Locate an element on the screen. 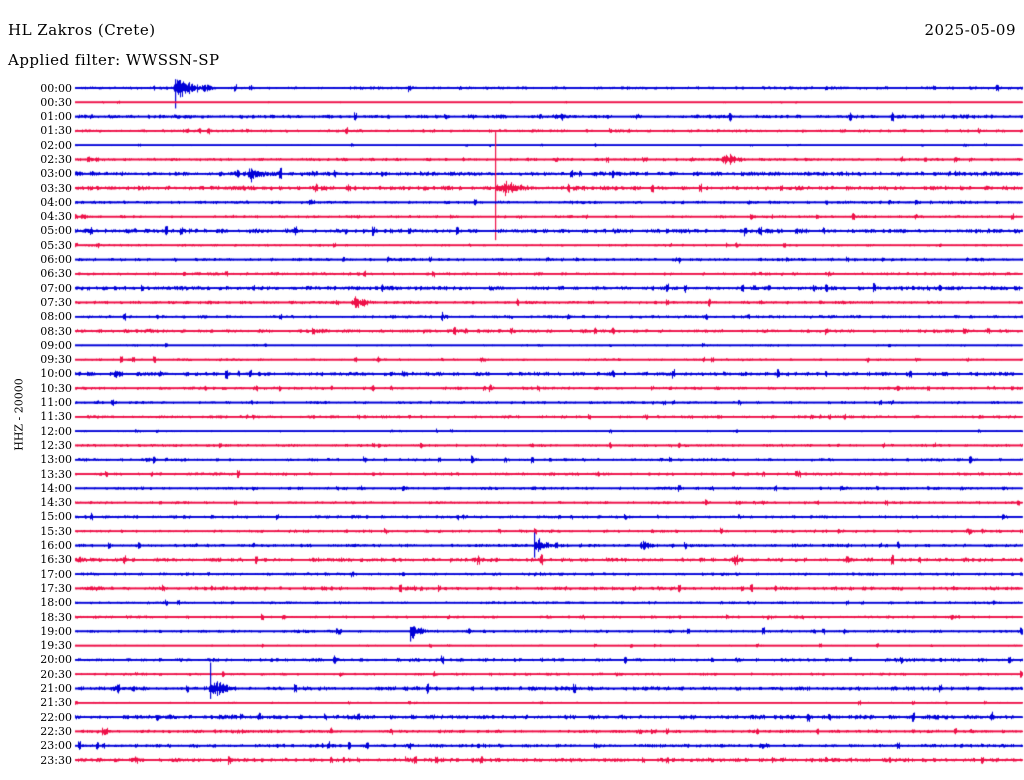 The width and height of the screenshot is (1024, 780). row-time-label: 00:30 is located at coordinates (56, 102).